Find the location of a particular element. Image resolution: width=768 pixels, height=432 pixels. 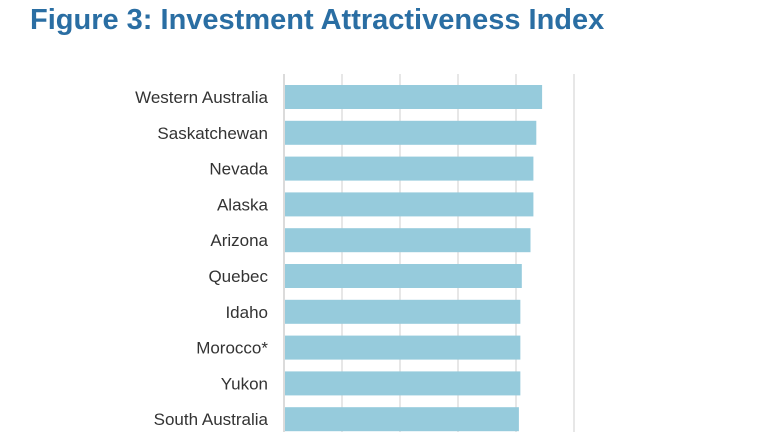

category-label: Nevada is located at coordinates (238, 169).